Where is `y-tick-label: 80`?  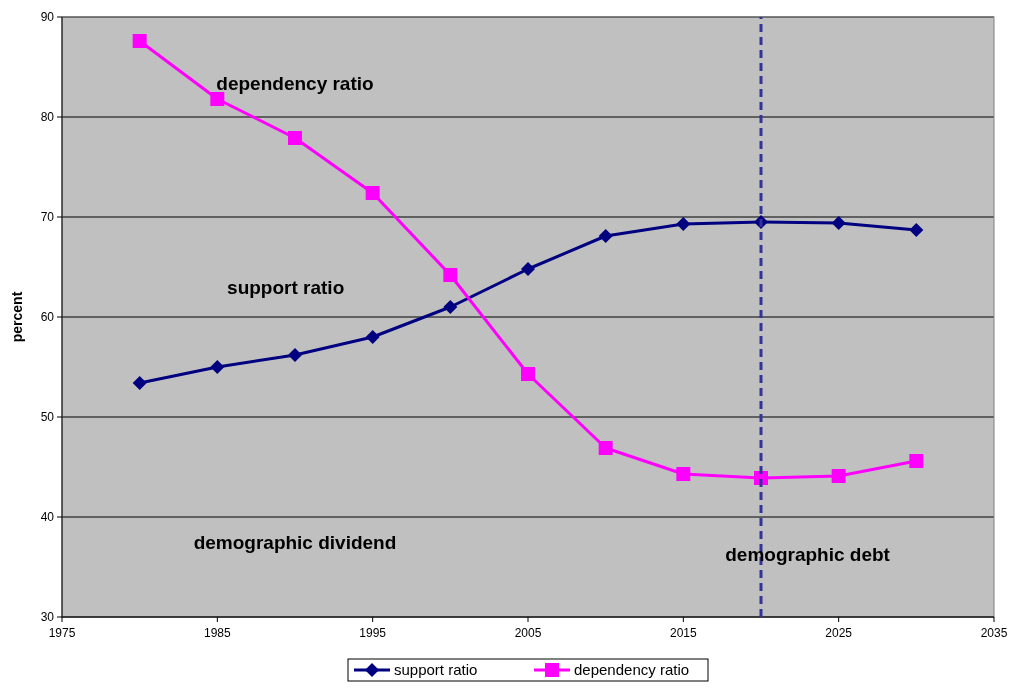 y-tick-label: 80 is located at coordinates (47, 117).